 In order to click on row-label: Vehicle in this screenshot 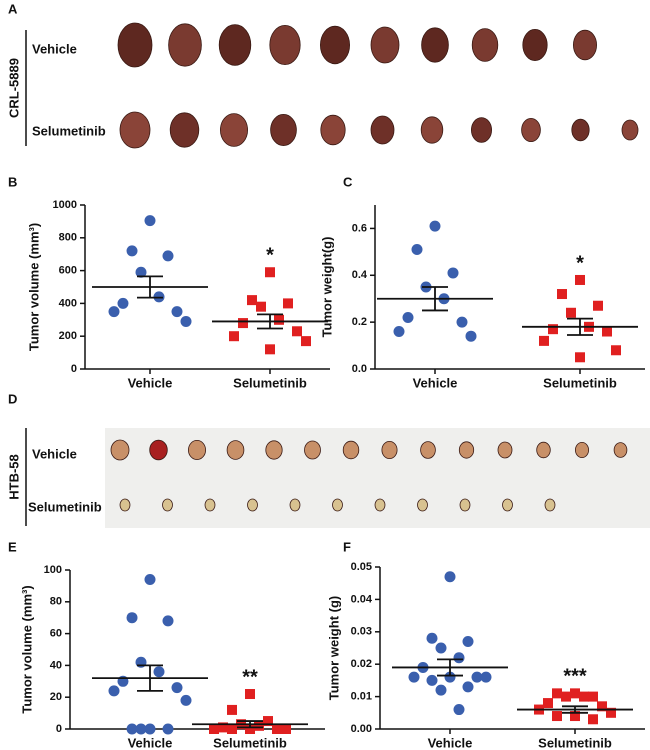, I will do `click(54, 48)`.